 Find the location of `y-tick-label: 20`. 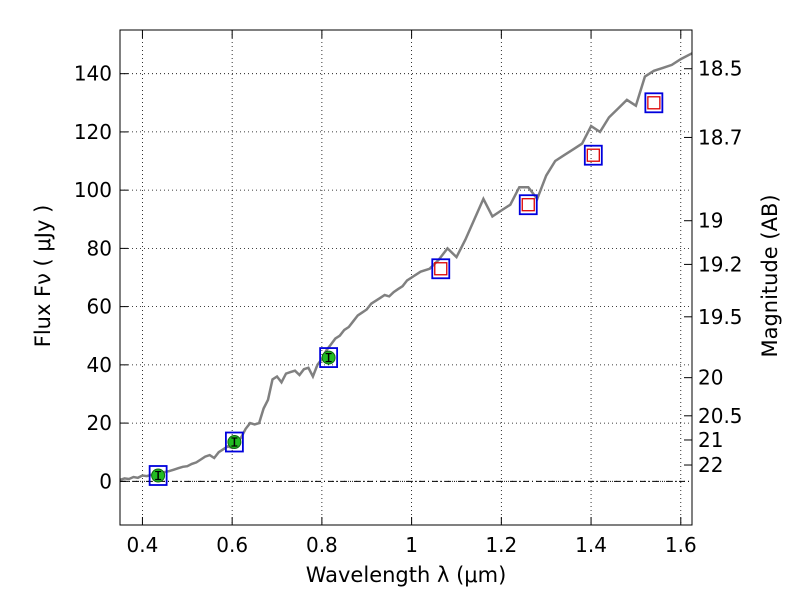

y-tick-label: 20 is located at coordinates (99, 423).